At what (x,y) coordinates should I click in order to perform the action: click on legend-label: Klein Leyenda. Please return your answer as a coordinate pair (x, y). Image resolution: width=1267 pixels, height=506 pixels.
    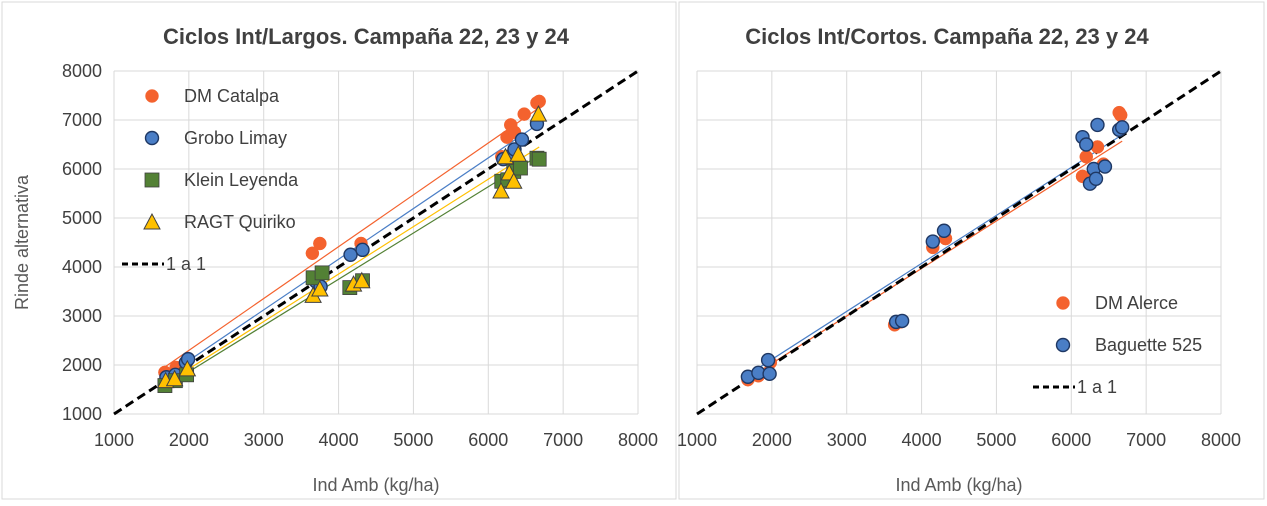
    Looking at the image, I should click on (241, 180).